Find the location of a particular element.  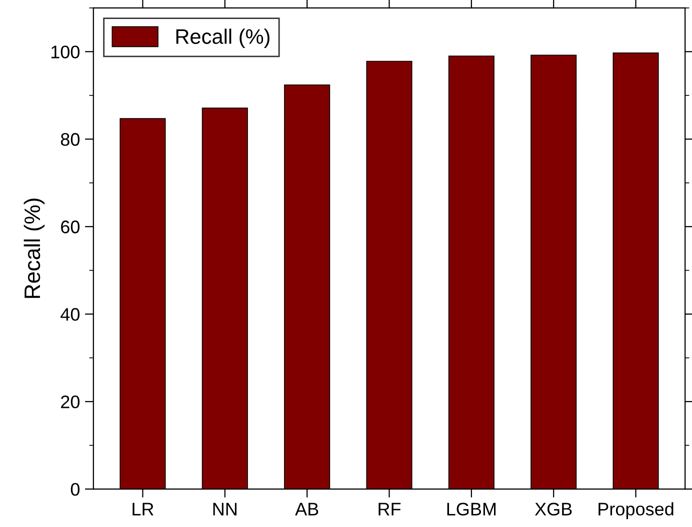

y-tick-label: 60 is located at coordinates (70, 227).